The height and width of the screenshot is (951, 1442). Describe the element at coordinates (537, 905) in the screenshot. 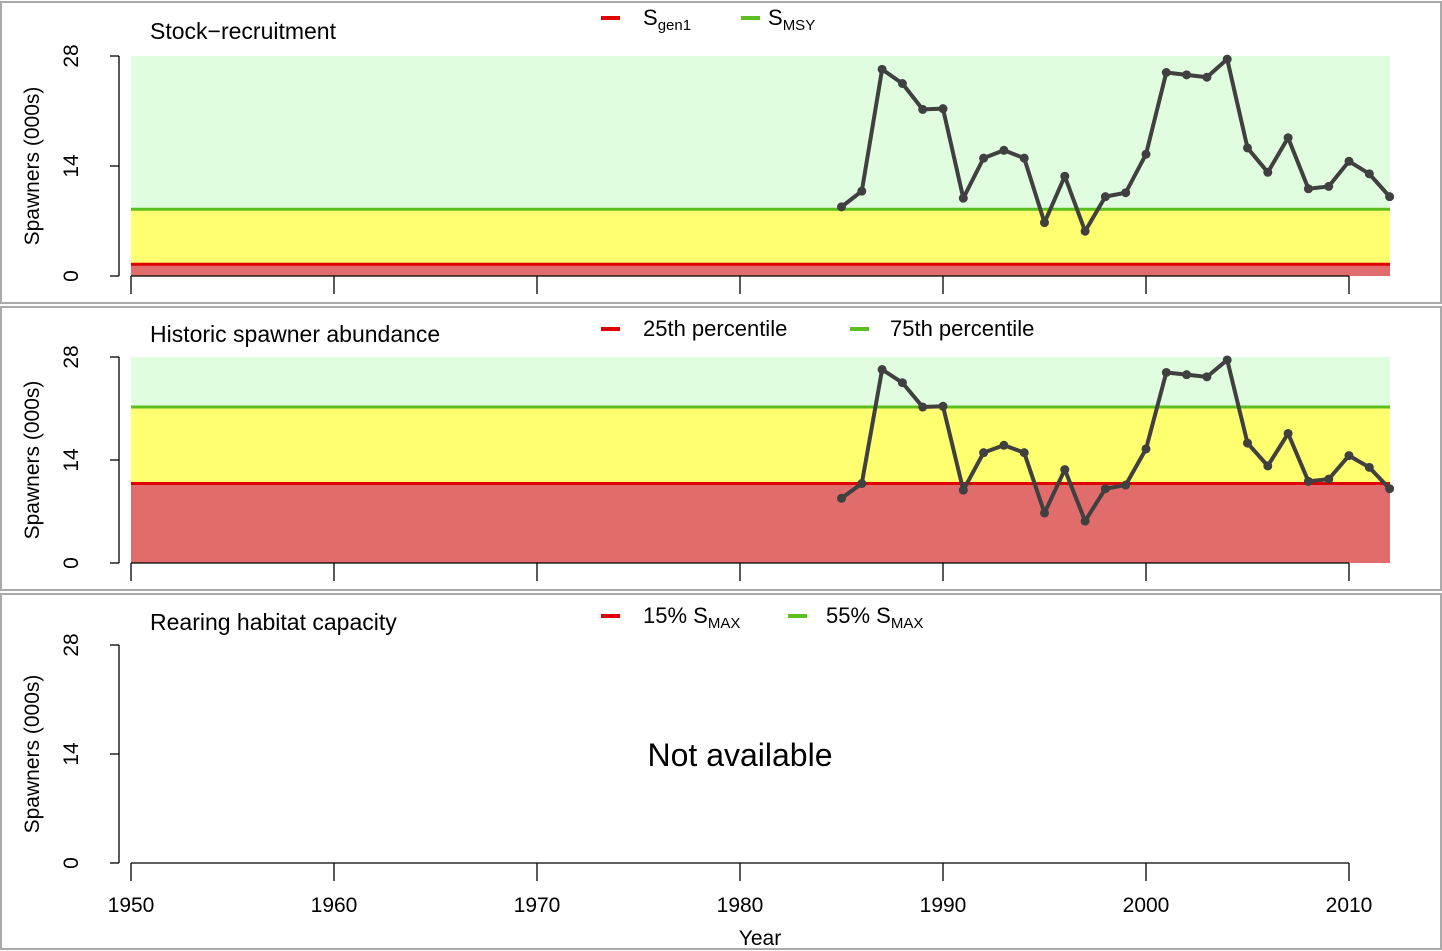

I see `x-tick-label: 1970` at that location.